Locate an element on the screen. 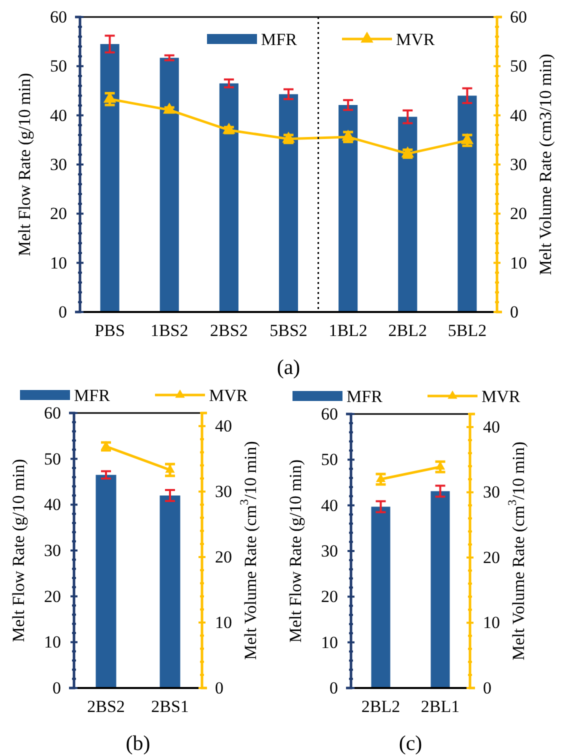  x-tick-label: 1BL2 is located at coordinates (348, 330).